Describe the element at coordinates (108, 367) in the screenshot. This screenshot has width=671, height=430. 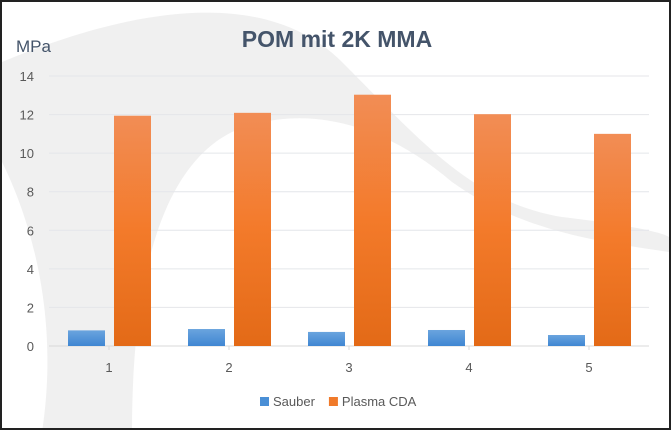
I see `x-tick-label: 1` at that location.